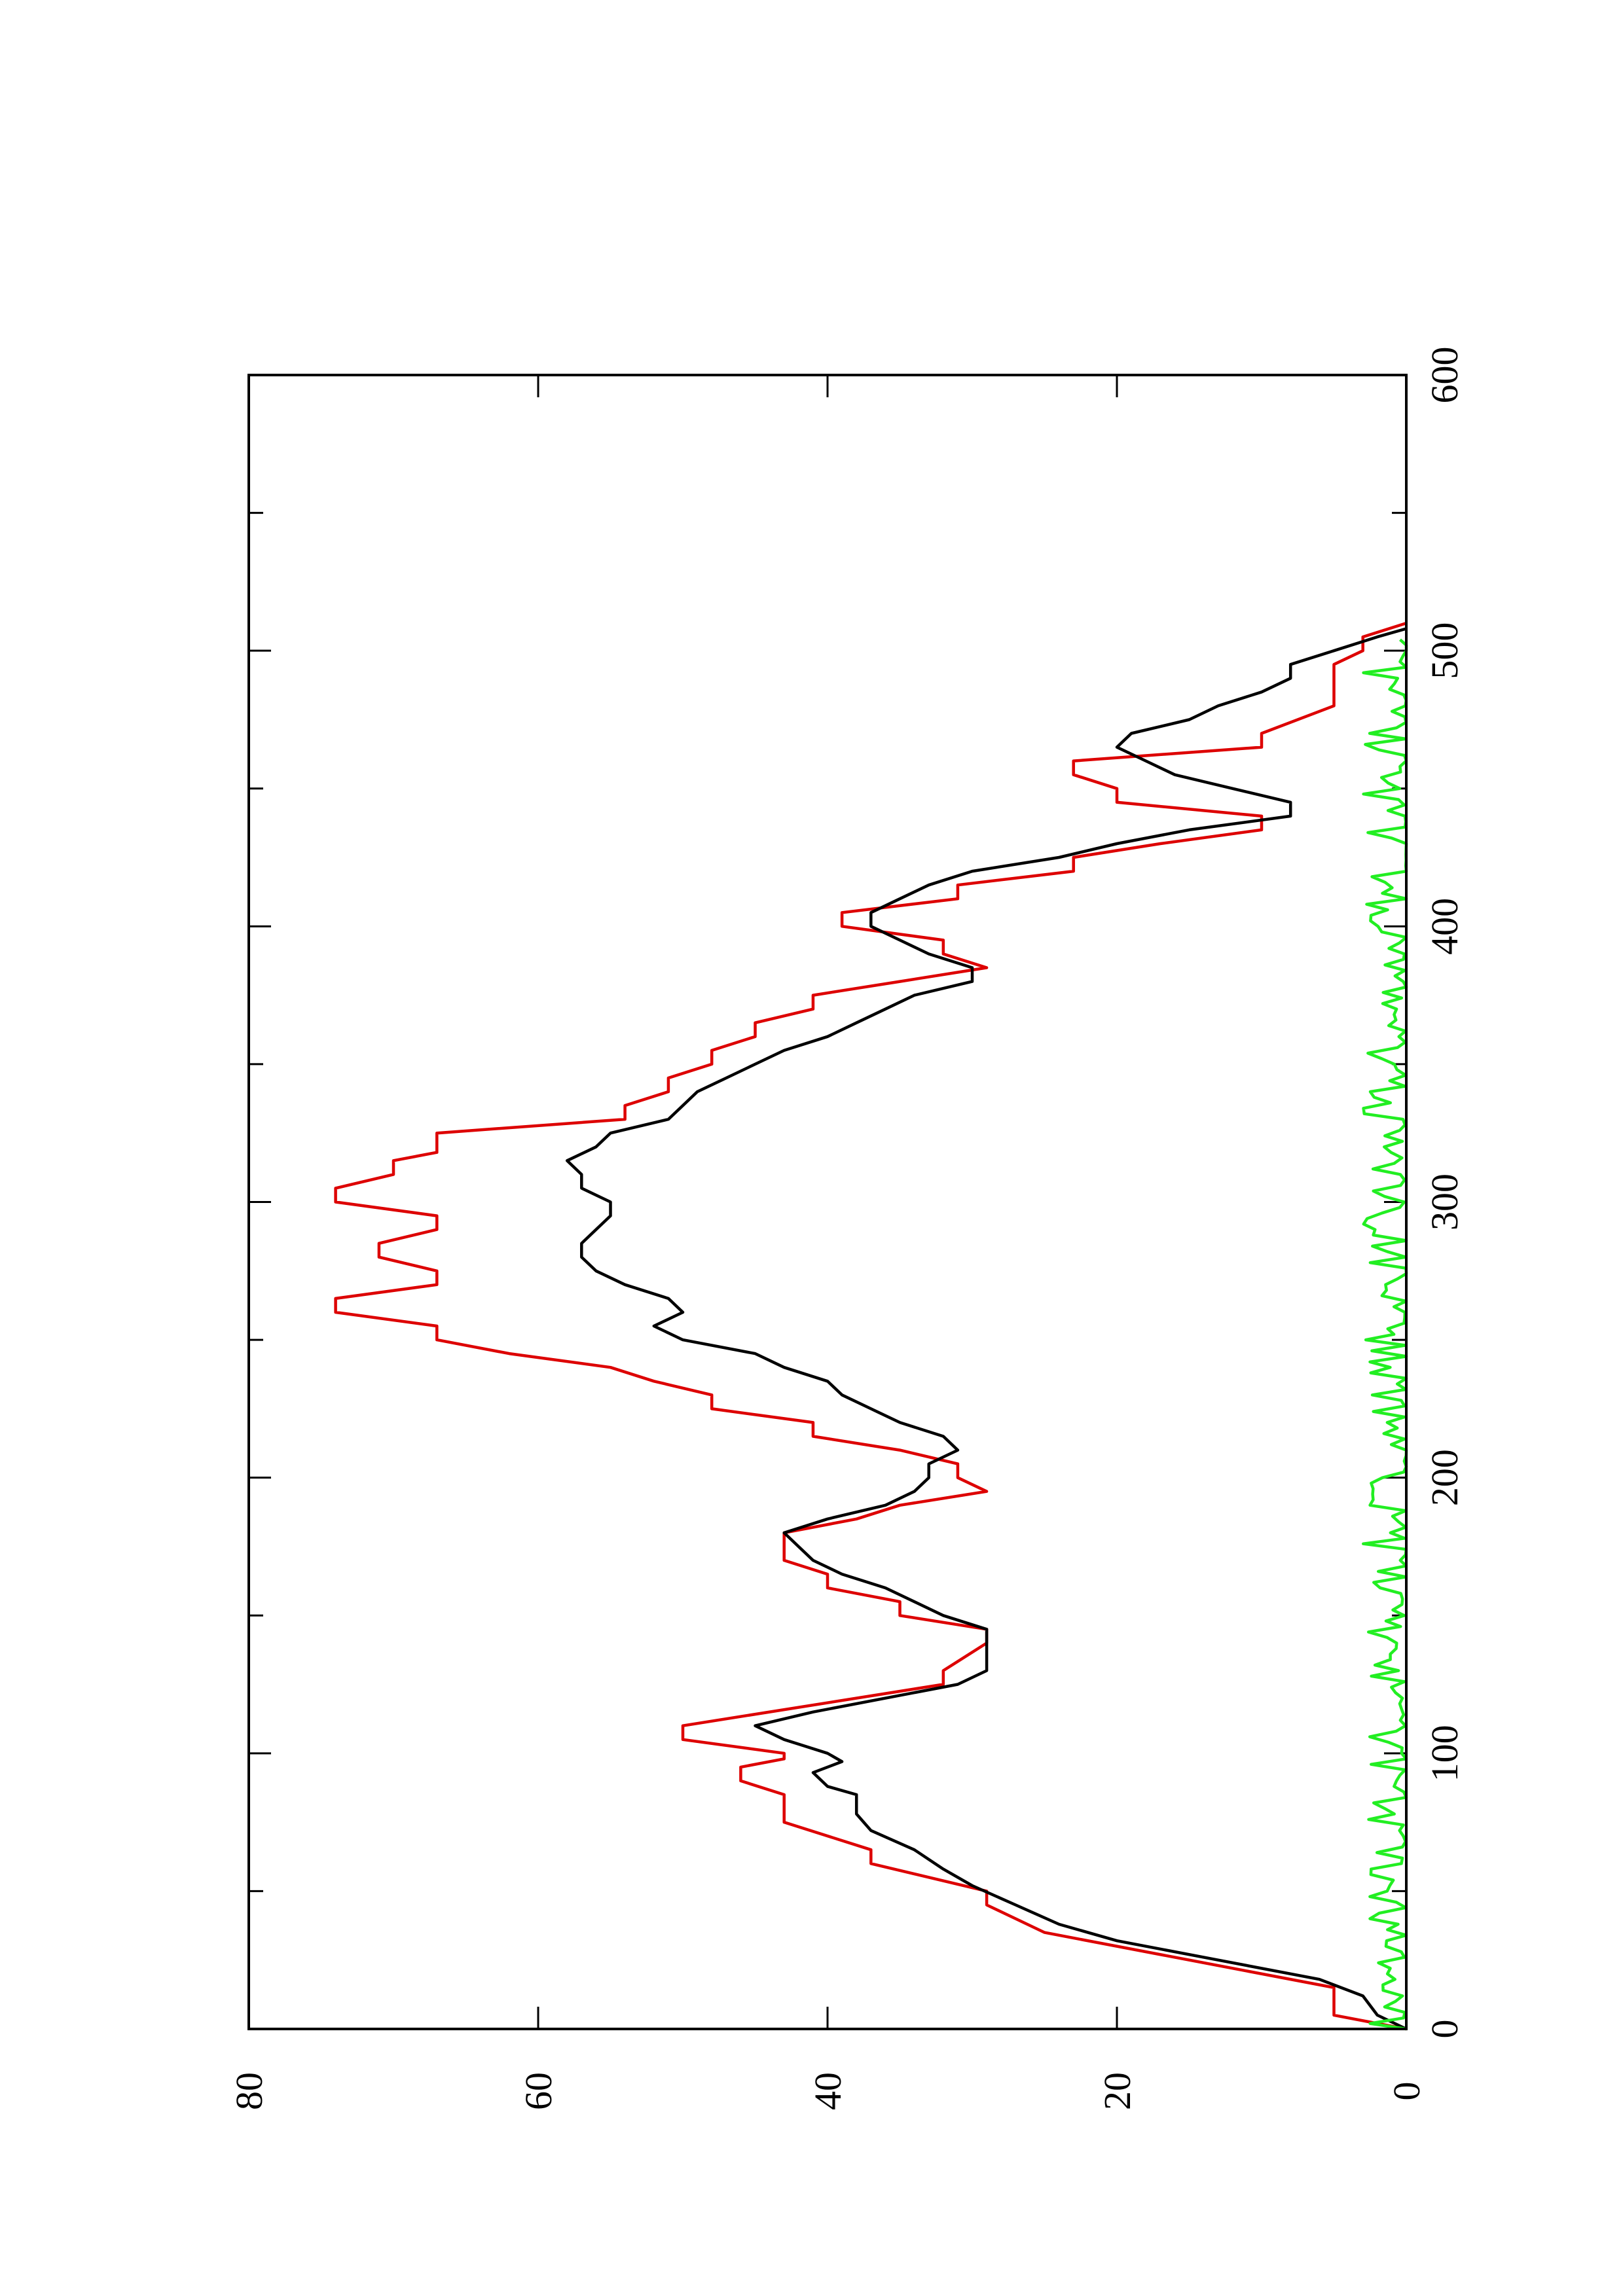 Image resolution: width=1623 pixels, height=2296 pixels. What do you see at coordinates (1117, 2091) in the screenshot?
I see `y-tick-label: 20` at bounding box center [1117, 2091].